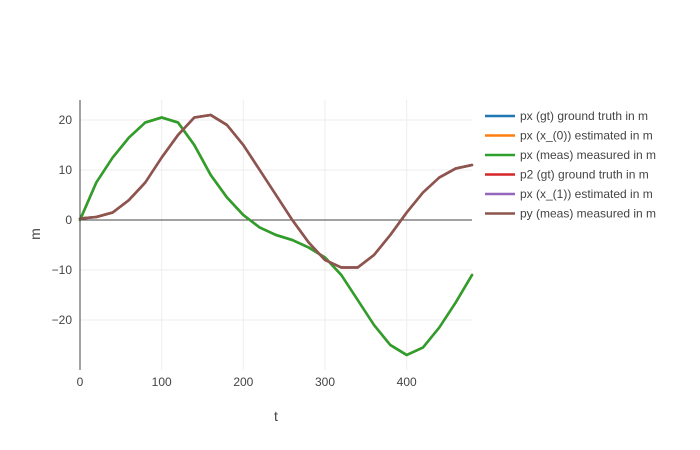 The height and width of the screenshot is (450, 700). Describe the element at coordinates (276, 416) in the screenshot. I see `x-axis-title: t` at that location.